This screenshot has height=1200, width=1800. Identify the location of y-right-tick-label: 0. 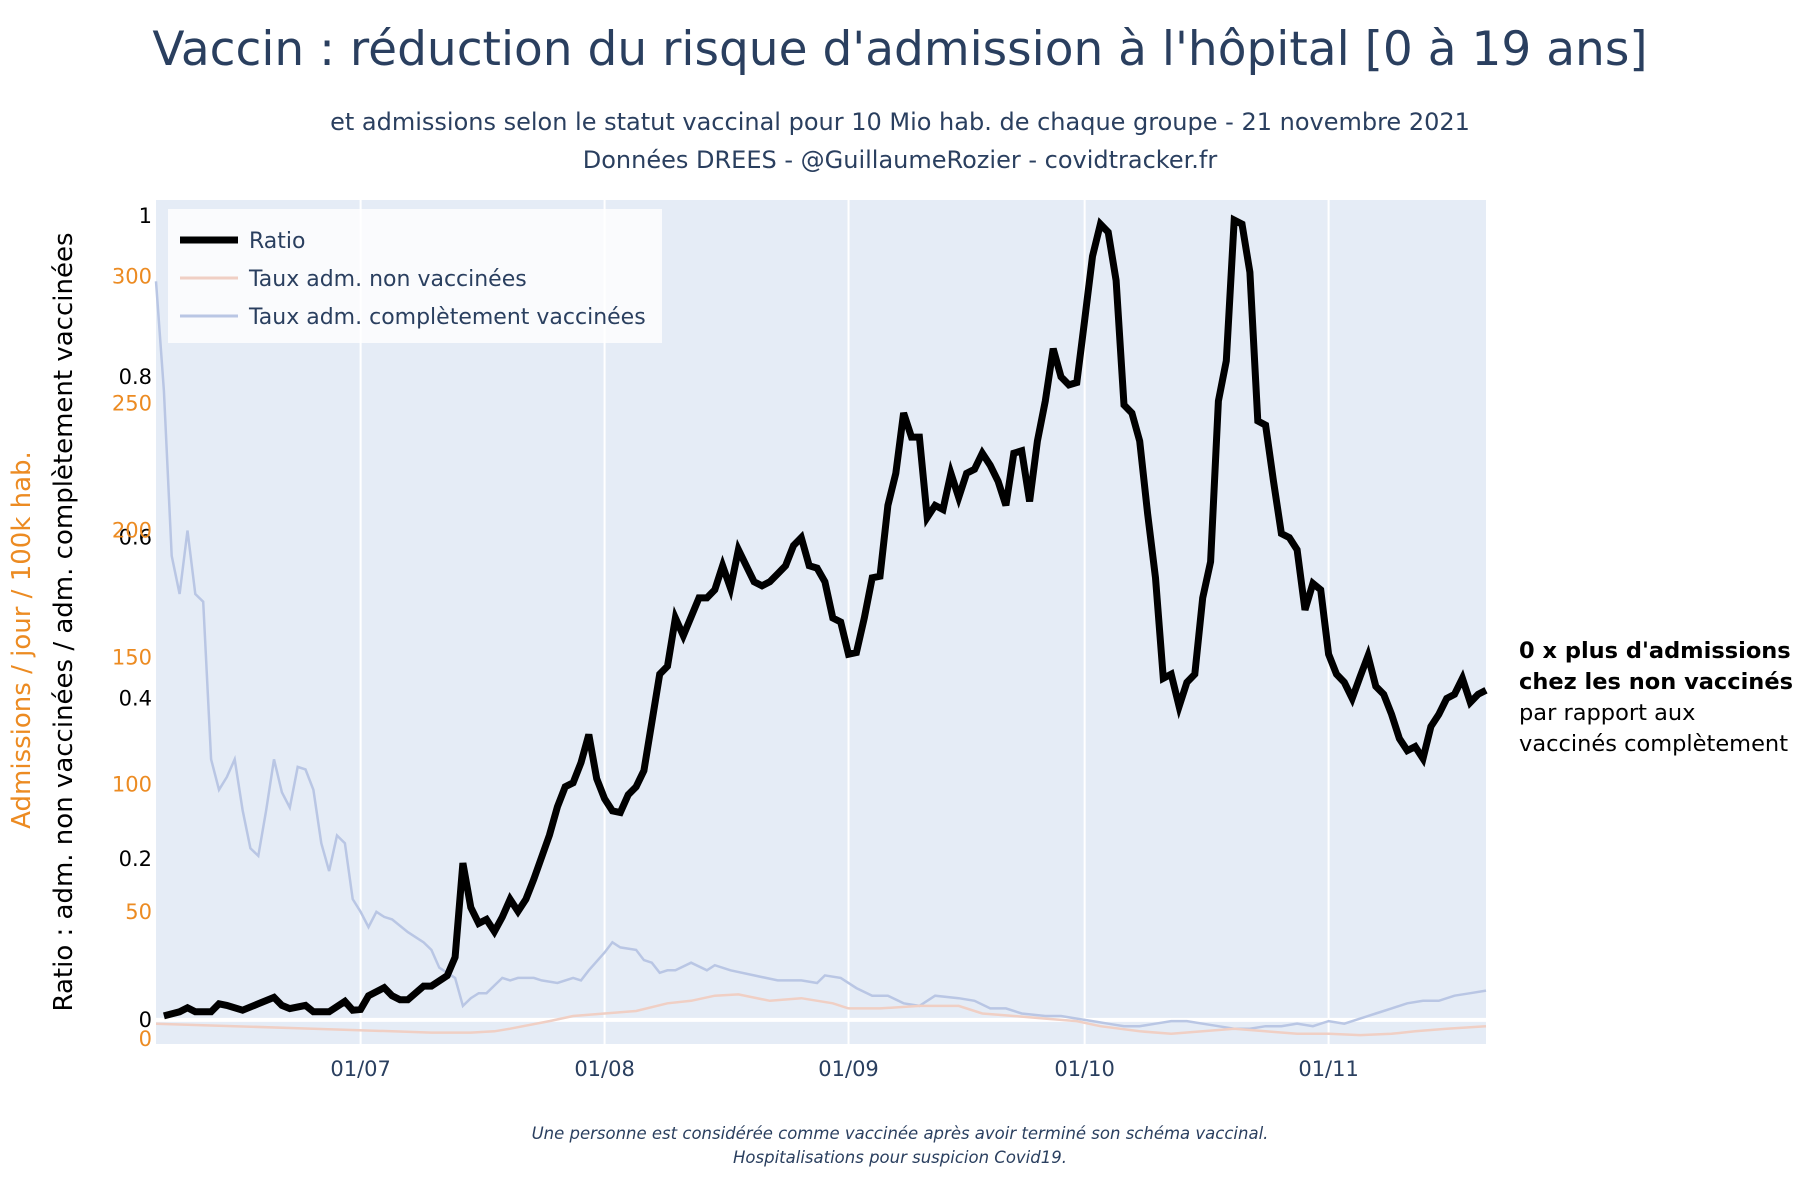
(145, 1039).